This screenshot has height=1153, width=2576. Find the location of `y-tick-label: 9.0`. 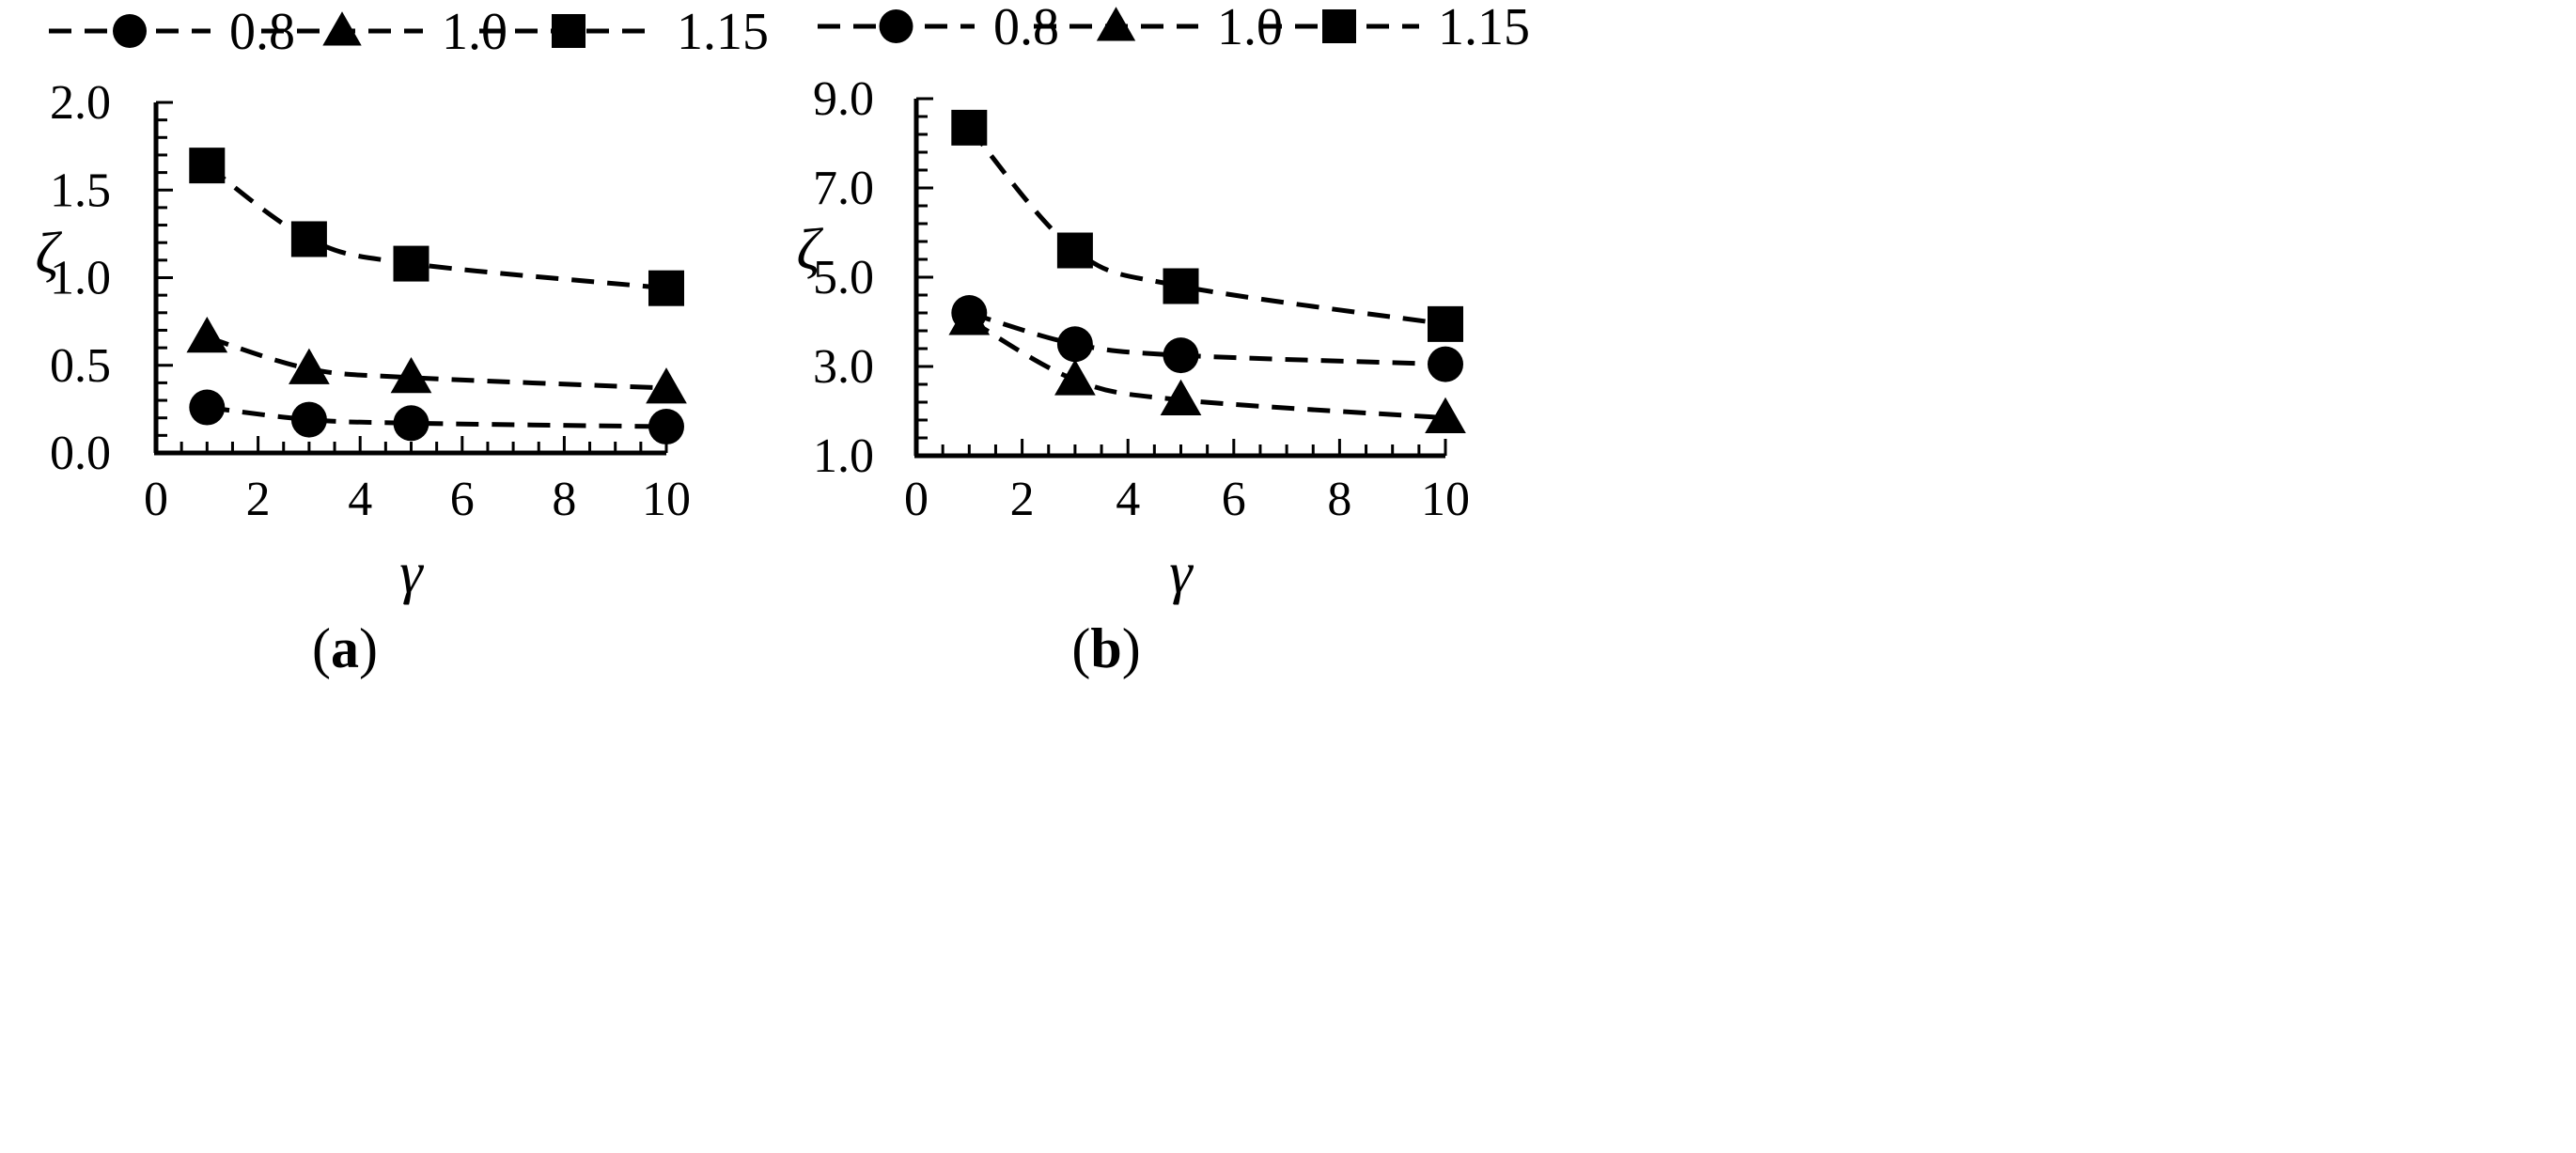

y-tick-label: 9.0 is located at coordinates (843, 99).